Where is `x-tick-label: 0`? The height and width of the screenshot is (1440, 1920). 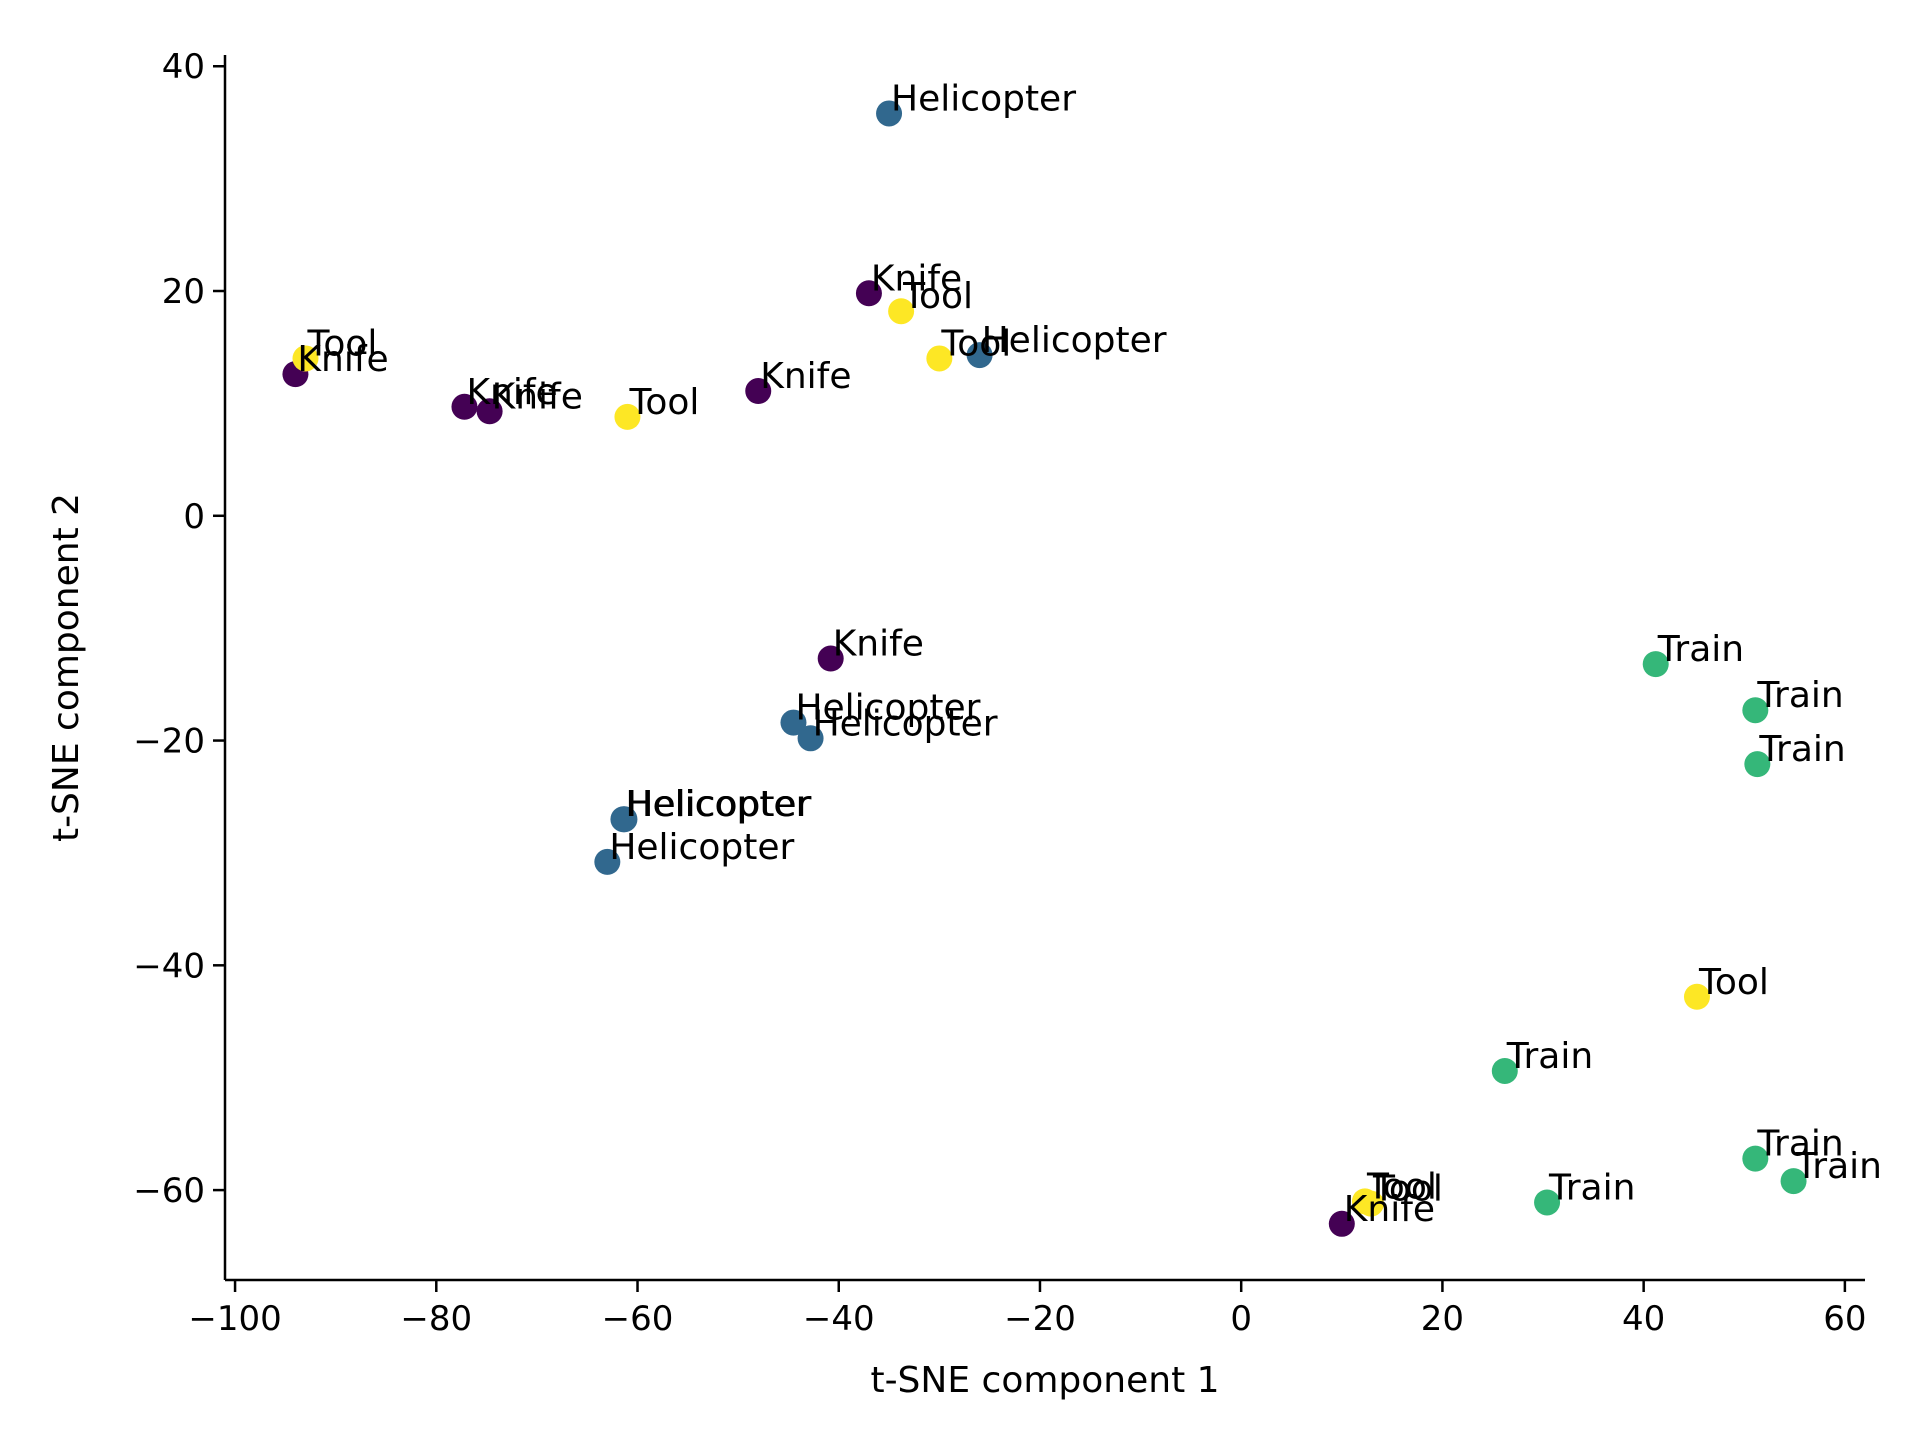
x-tick-label: 0 is located at coordinates (1241, 1319).